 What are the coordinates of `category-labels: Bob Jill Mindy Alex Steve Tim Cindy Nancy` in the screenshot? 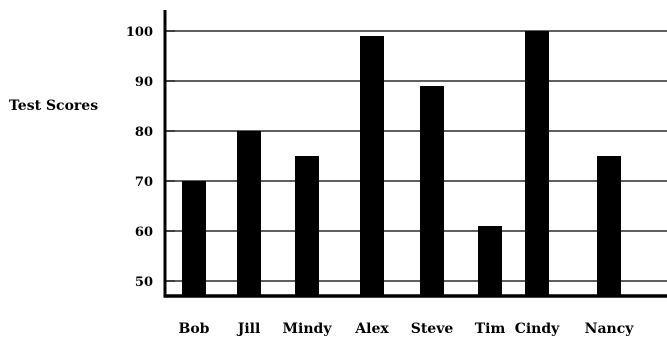 It's located at (407, 329).